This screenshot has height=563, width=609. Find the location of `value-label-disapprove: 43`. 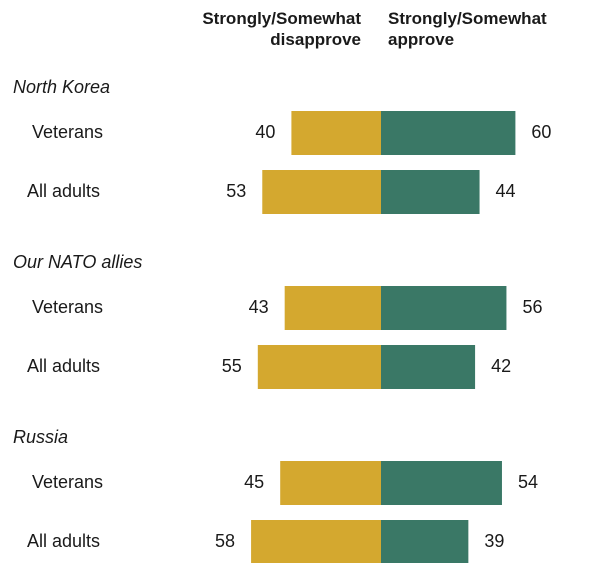

value-label-disapprove: 43 is located at coordinates (259, 307).